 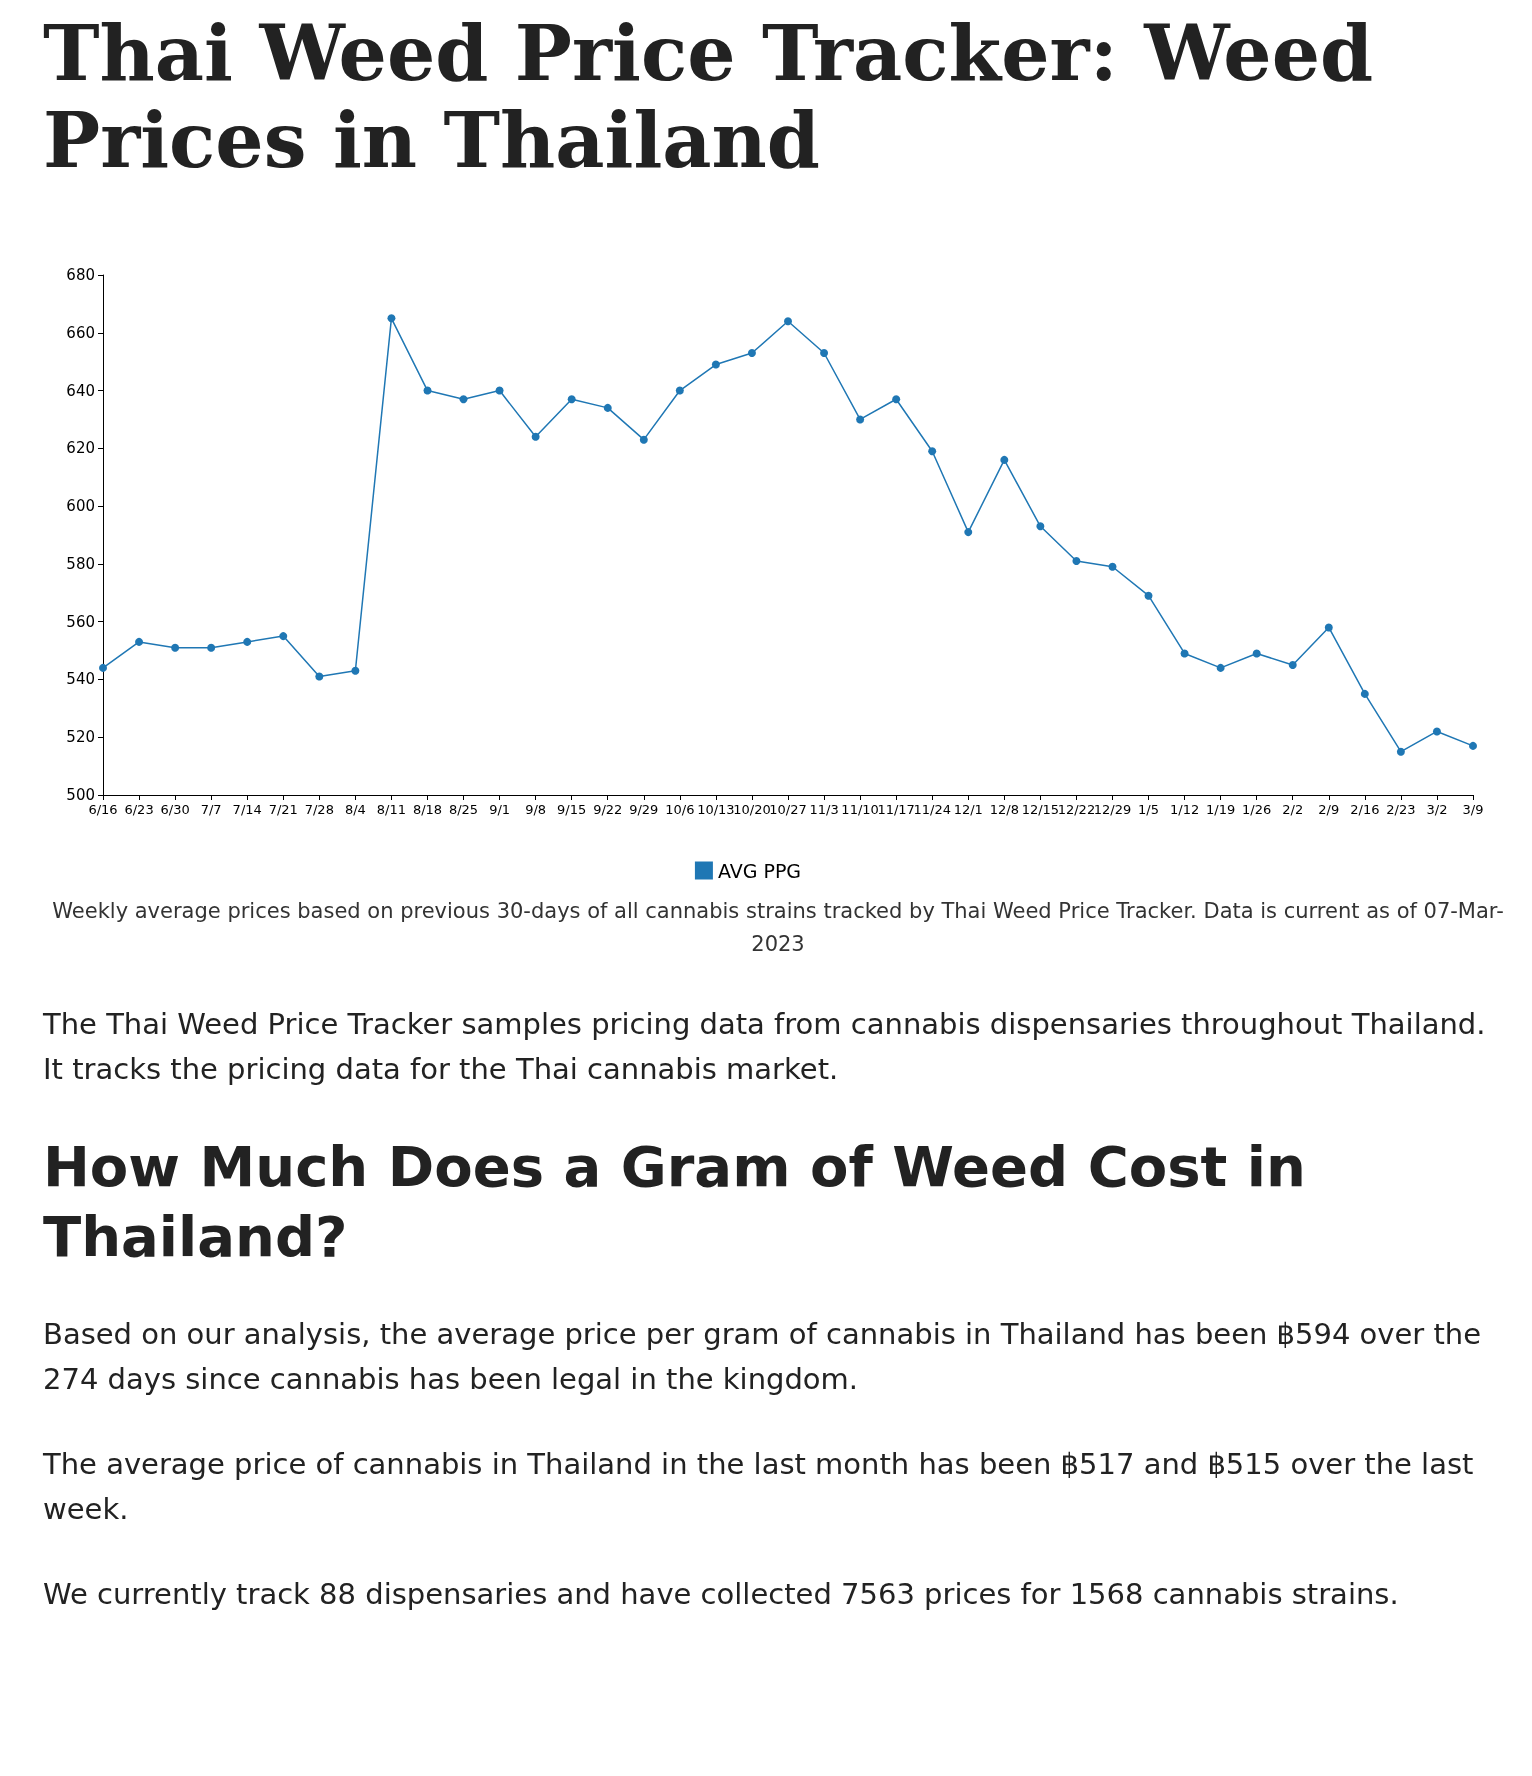 I want to click on y-tick-label: 600, so click(x=80, y=505).